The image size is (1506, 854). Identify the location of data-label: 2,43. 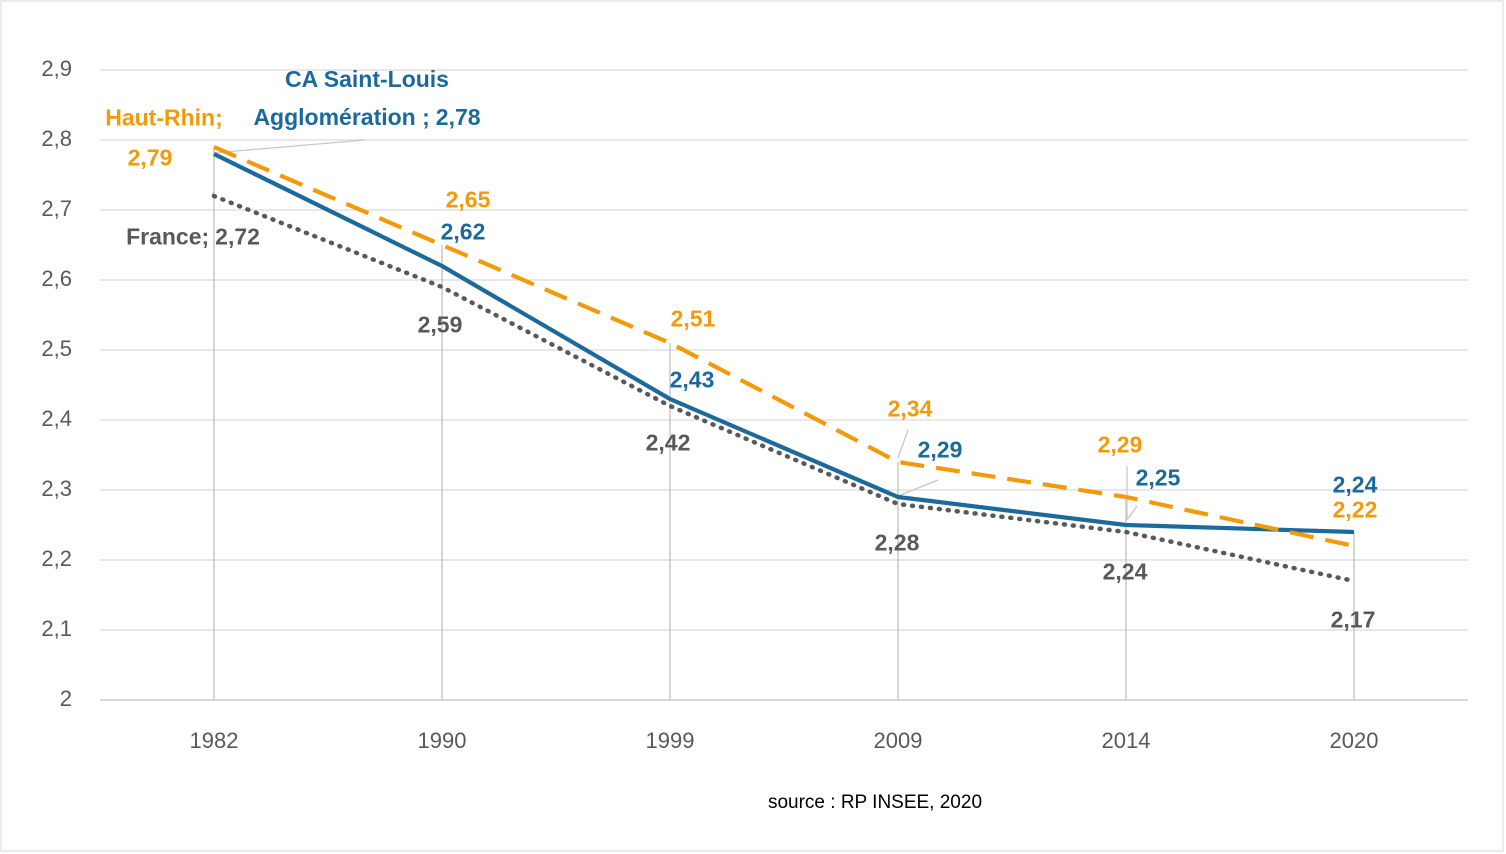
(692, 379).